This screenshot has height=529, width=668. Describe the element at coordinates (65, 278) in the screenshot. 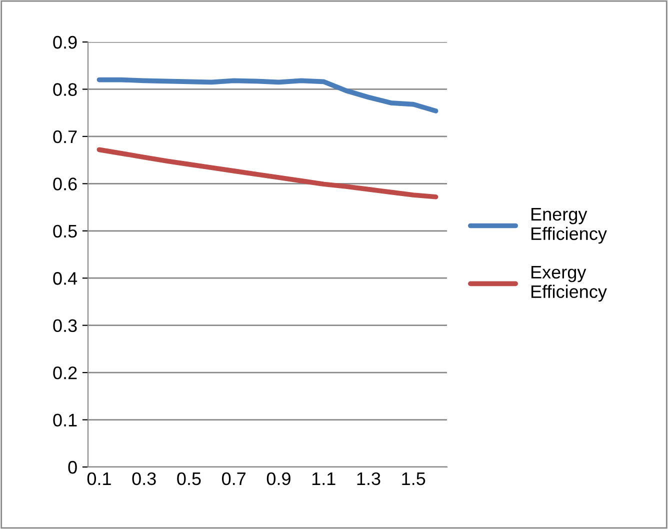

I see `y-tick-label: 0.4` at that location.